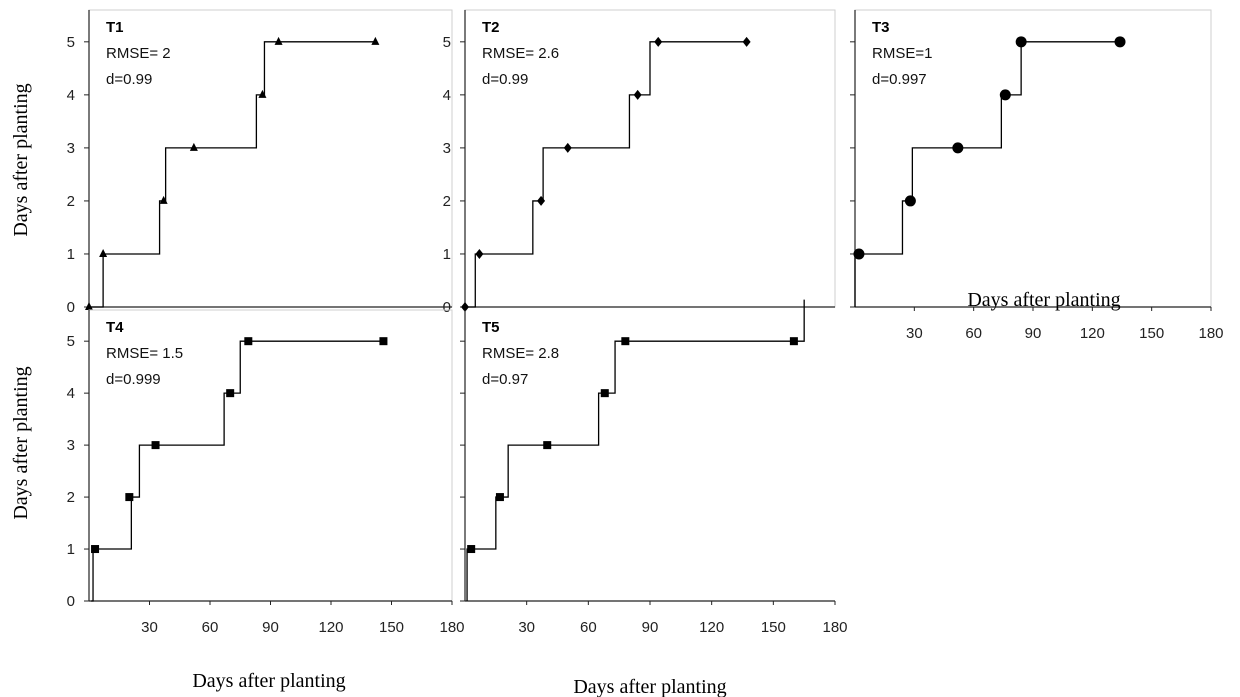  What do you see at coordinates (491, 327) in the screenshot?
I see `panel-title: T5` at bounding box center [491, 327].